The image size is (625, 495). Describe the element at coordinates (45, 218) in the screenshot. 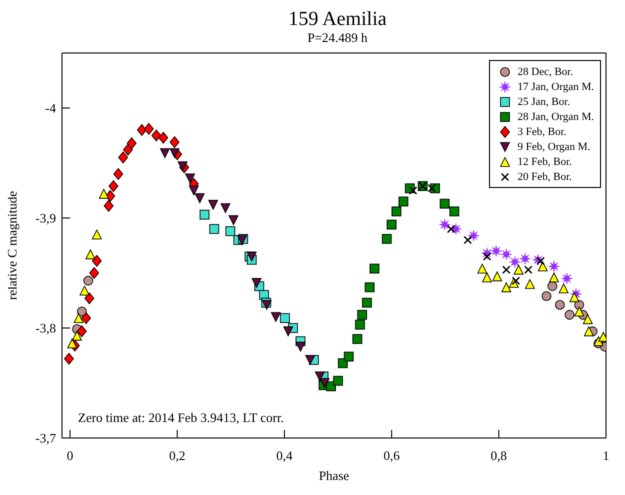

I see `y-tick-label: -3,9` at that location.